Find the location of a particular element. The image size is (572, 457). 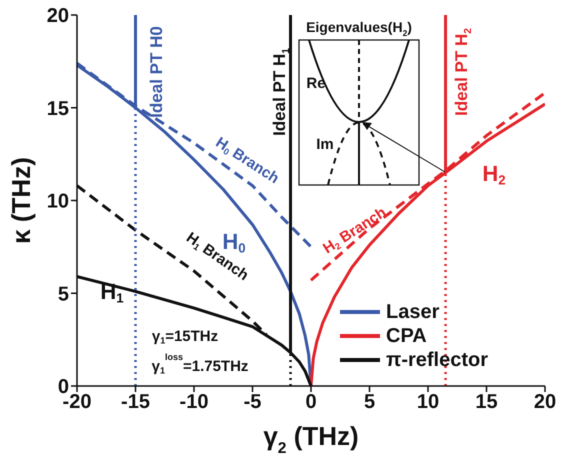

y-tick-label: 15 is located at coordinates (57, 109).